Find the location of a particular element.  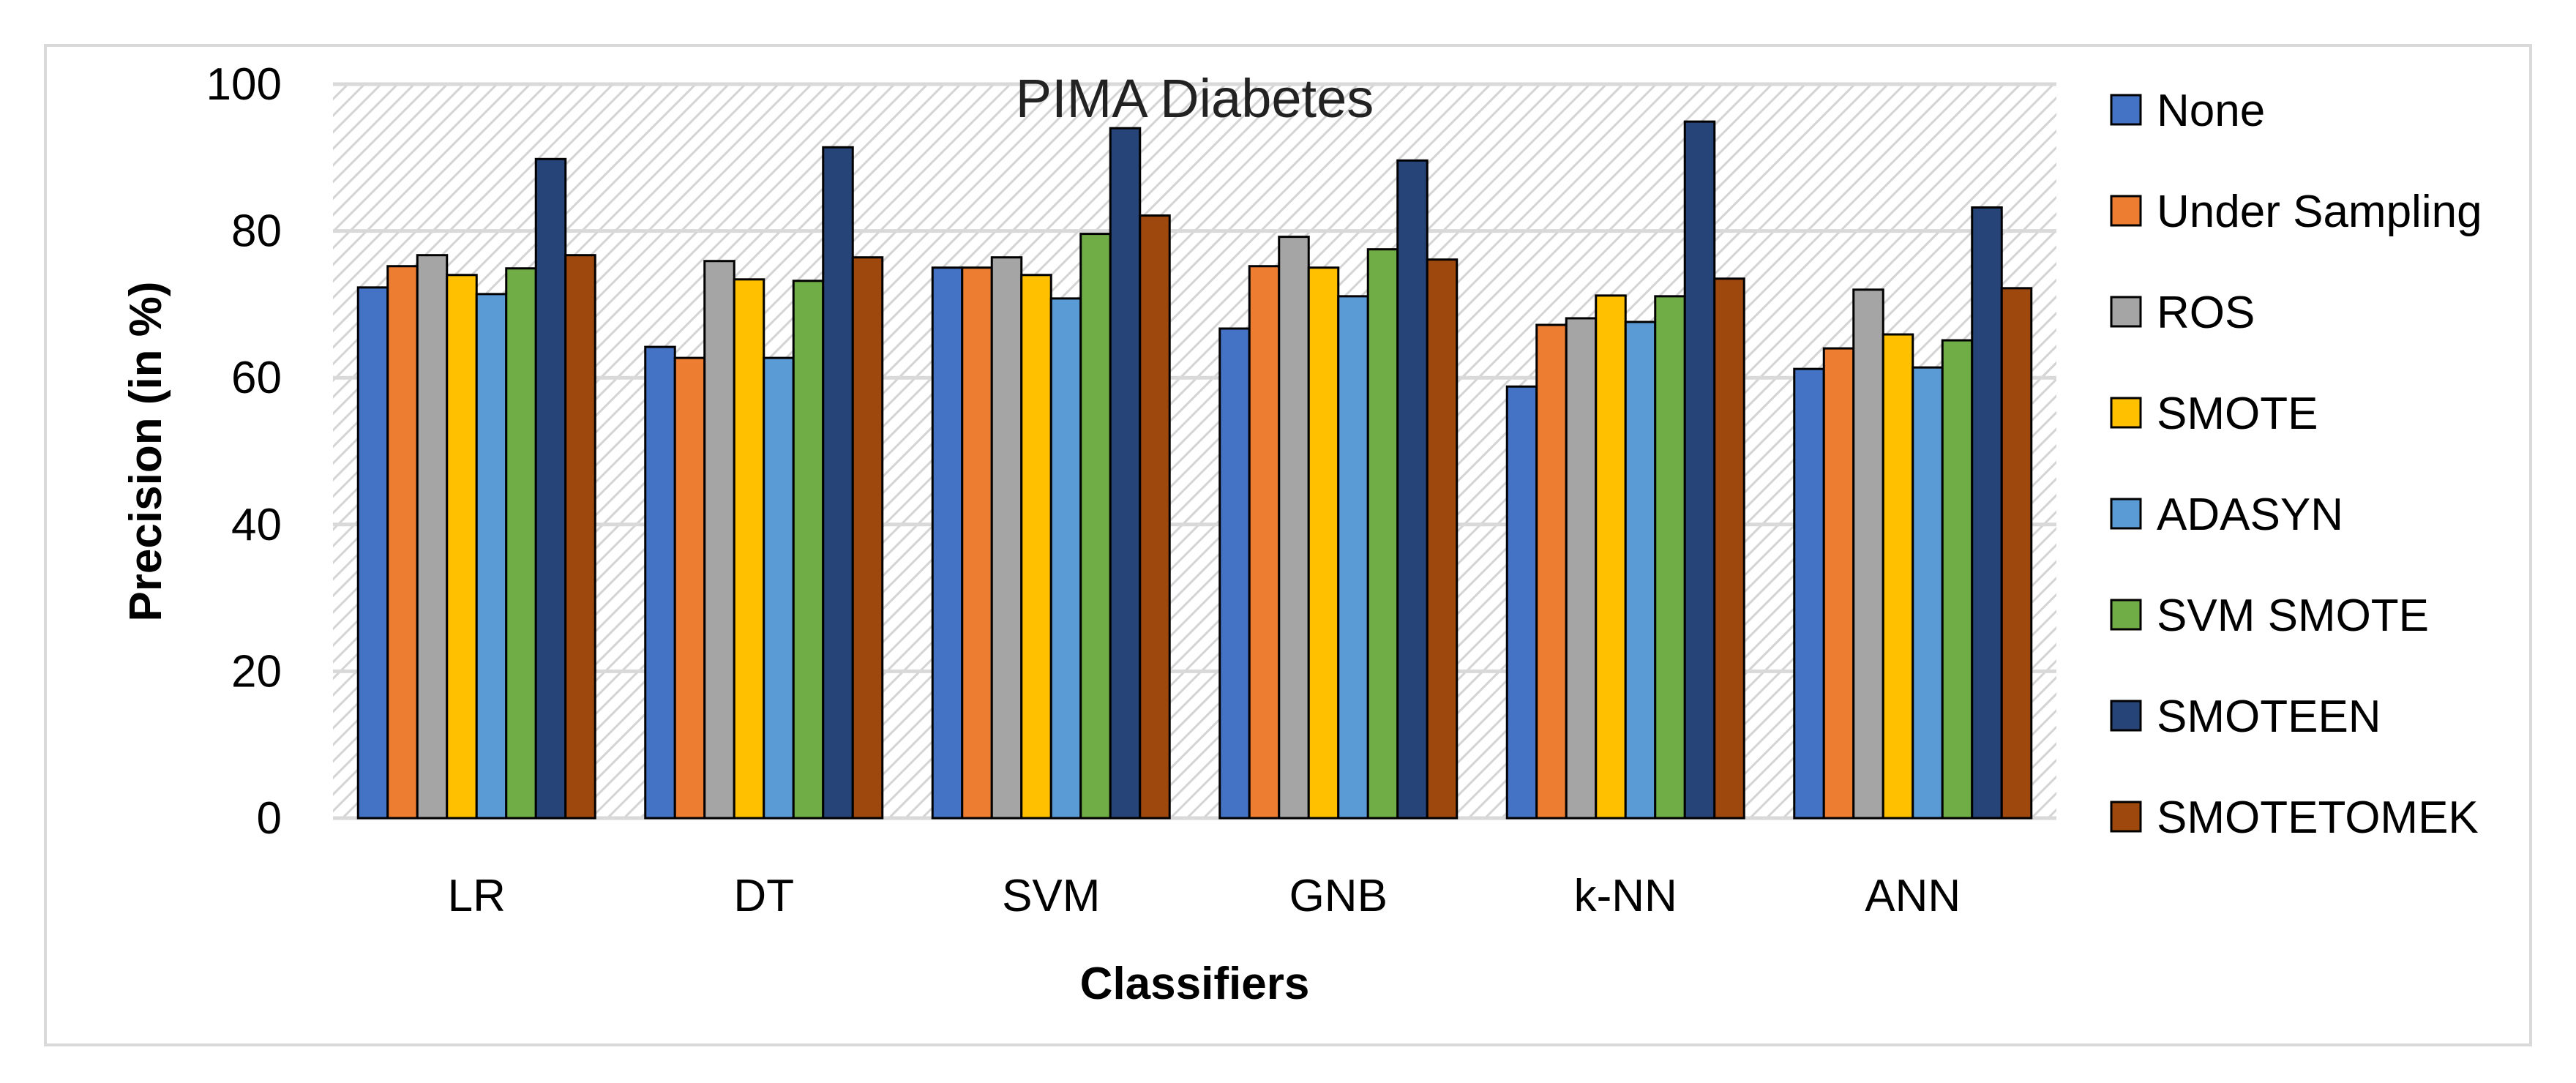

y-axis-title: Precision (in %) is located at coordinates (146, 451).